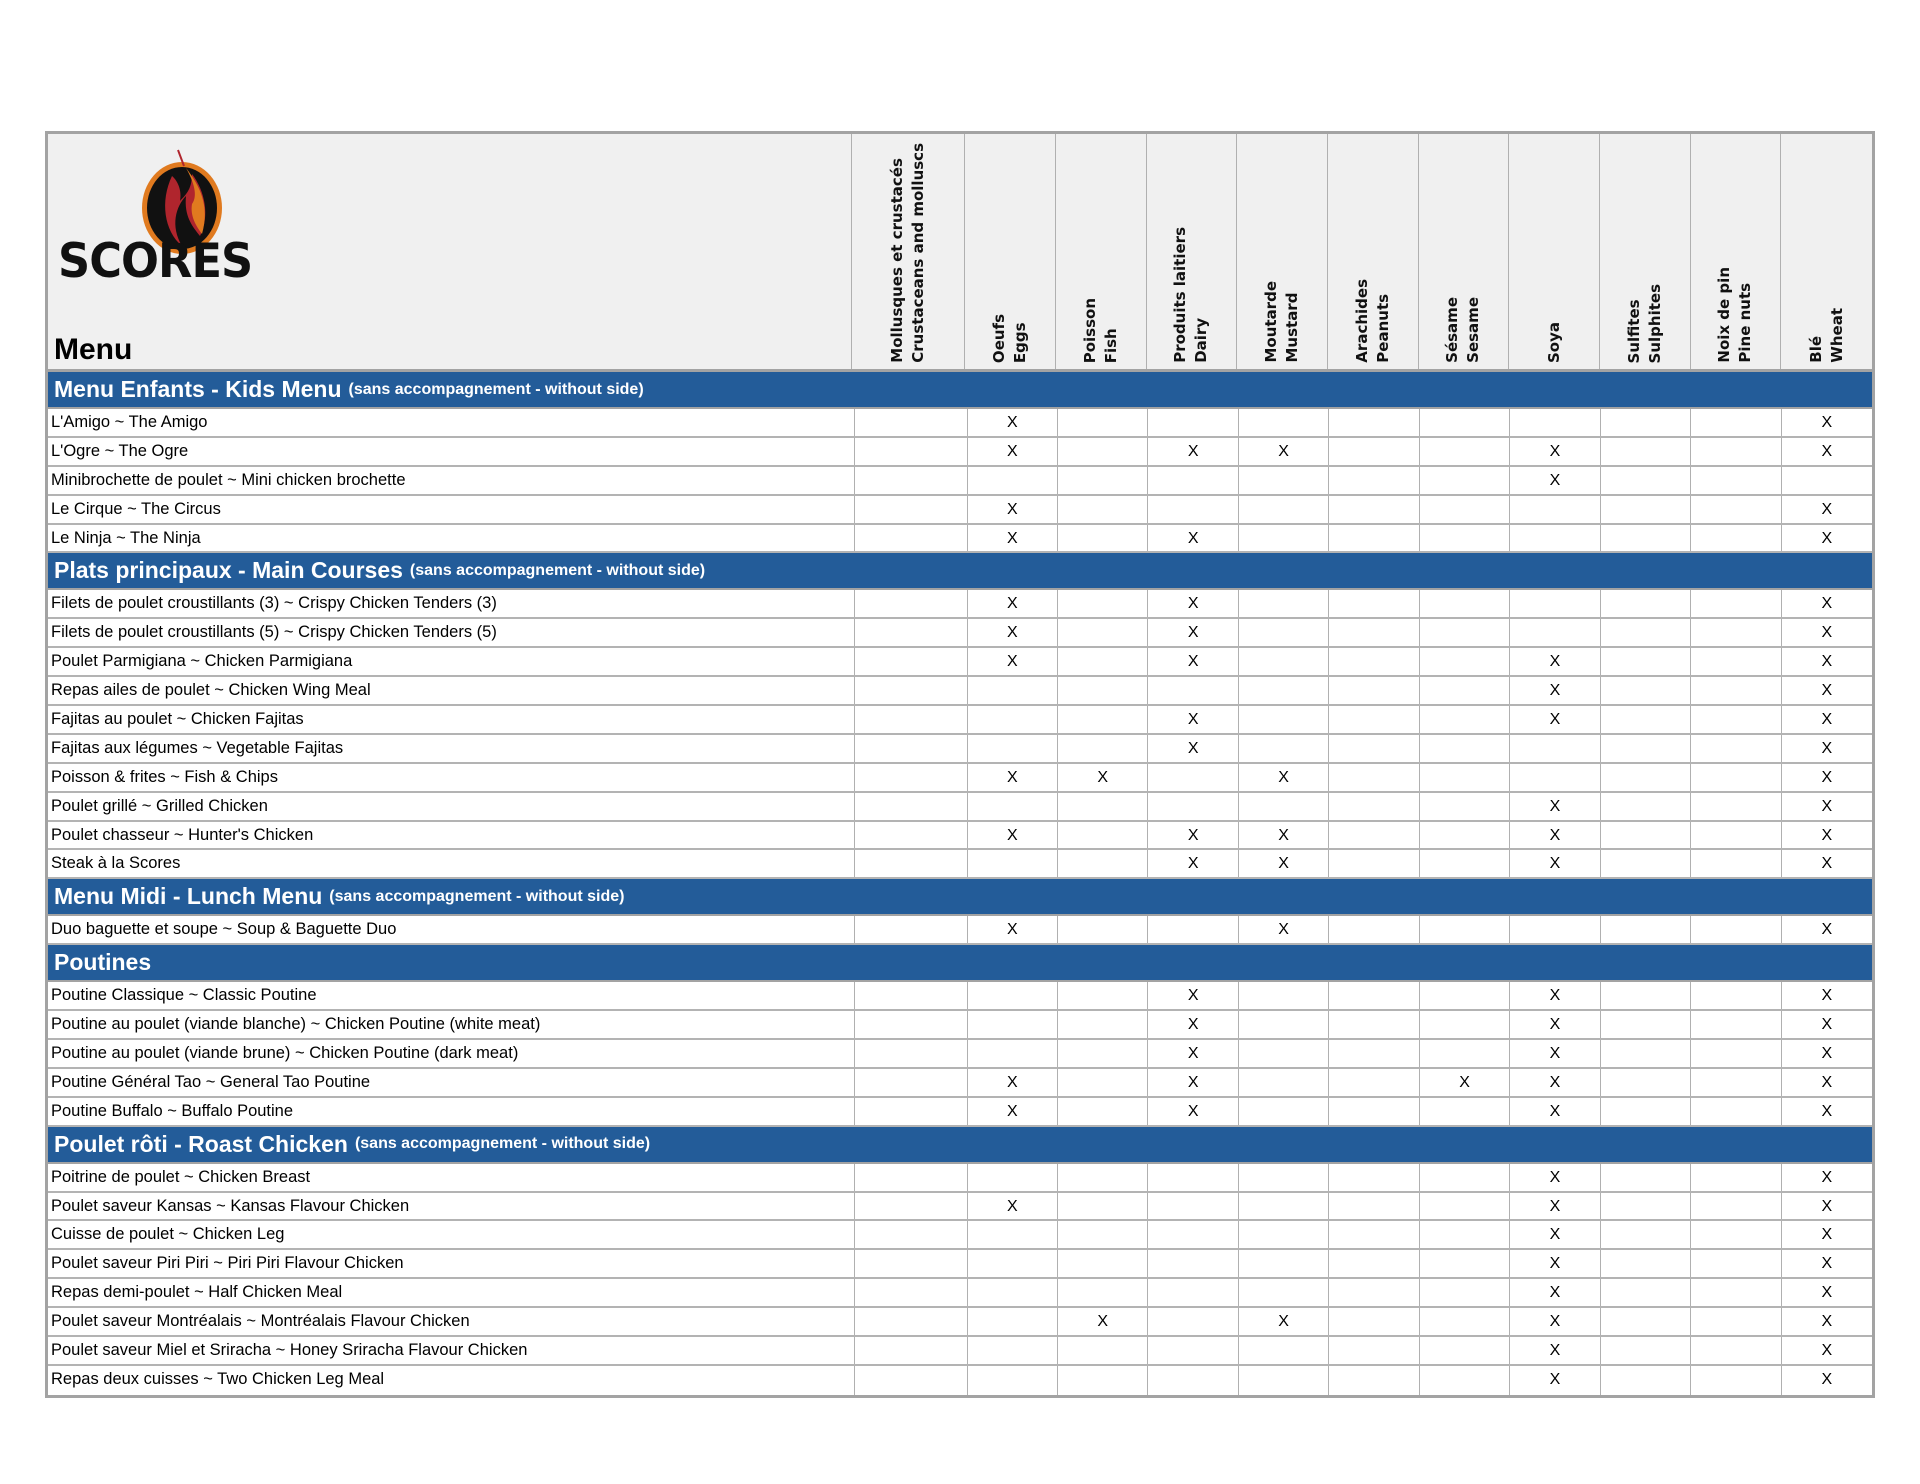  I want to click on menu-item-name: L'Ogre ~ The Ogre, so click(451, 451).